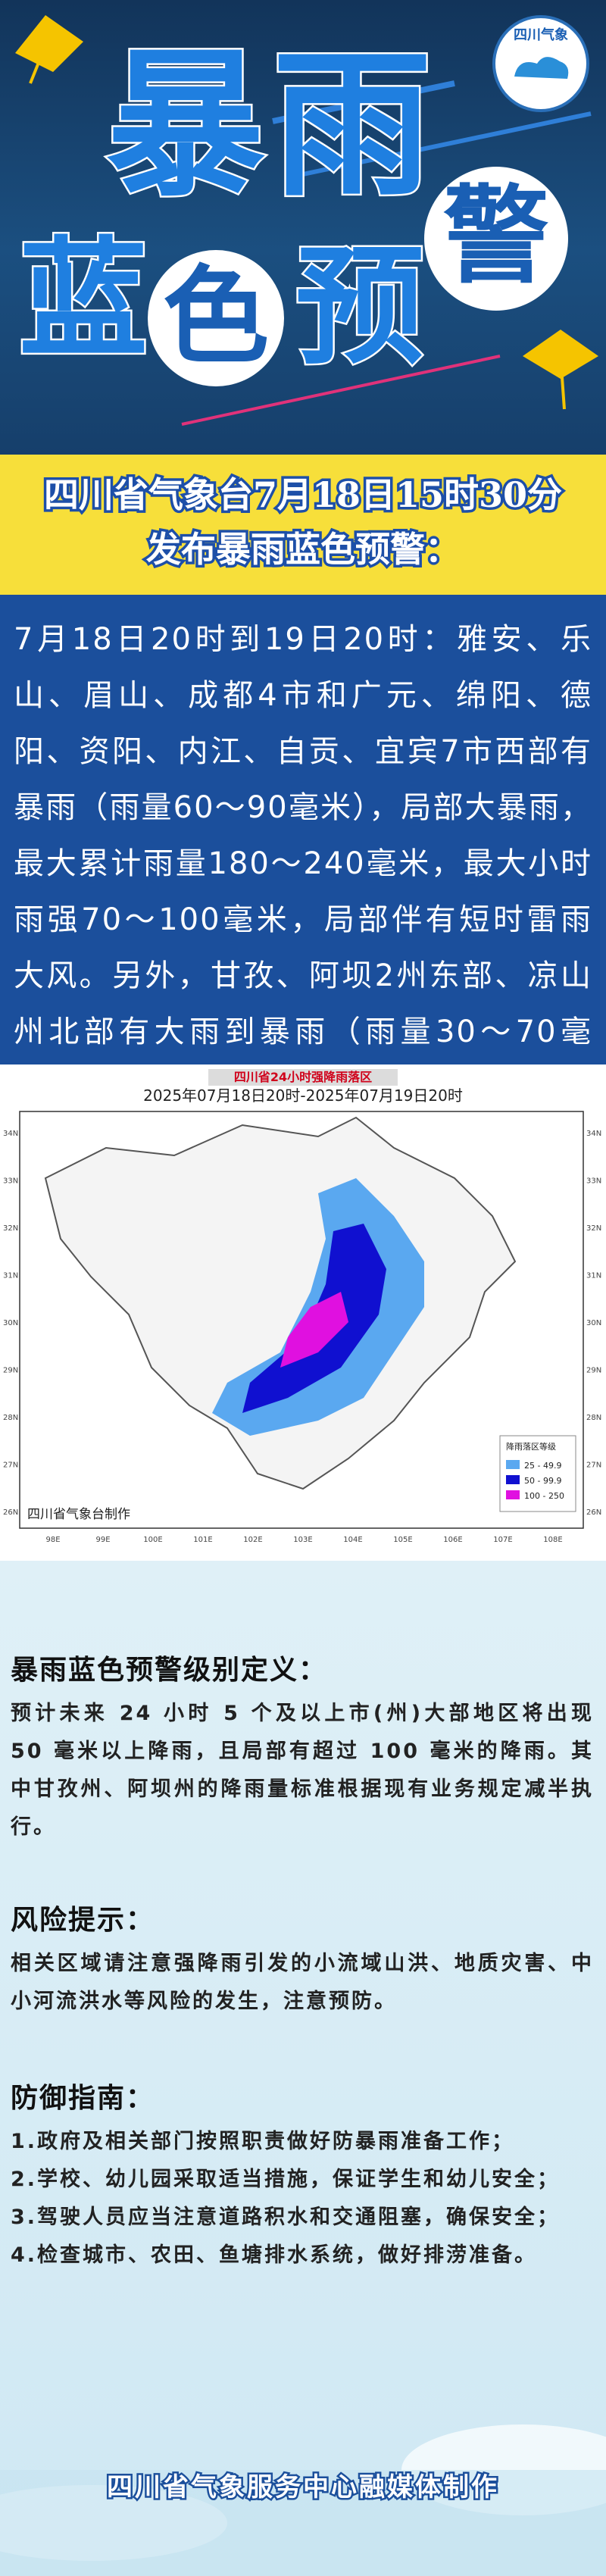 The height and width of the screenshot is (2576, 606). Describe the element at coordinates (302, 2488) in the screenshot. I see `footer: 四川省气象服务中心融媒体制作` at that location.